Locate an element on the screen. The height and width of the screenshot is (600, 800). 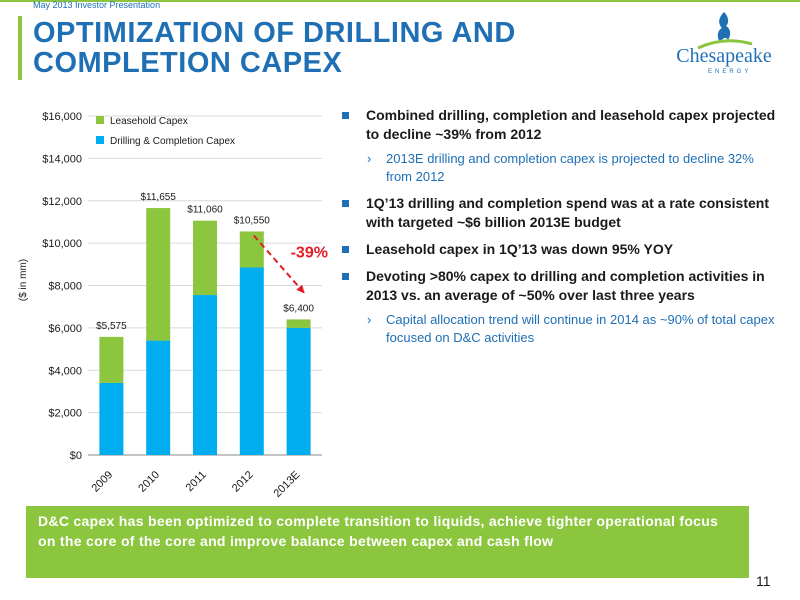
x-tick-label: 2013E is located at coordinates (286, 484).